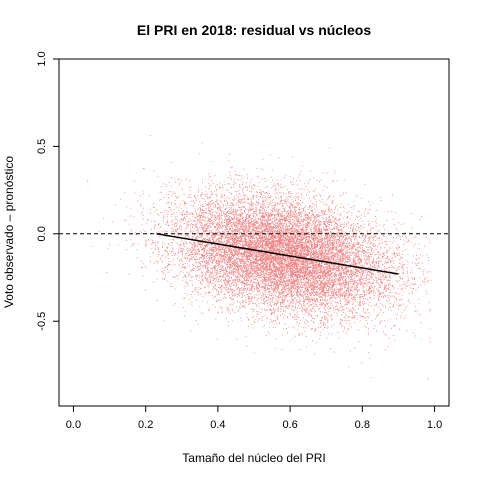  I want to click on chart-title: El PRI en 2018: residual vs núcleos, so click(254, 30).